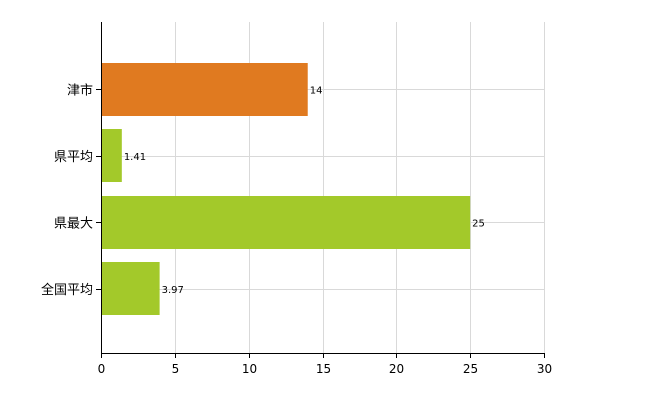  I want to click on x-tick-label: 0, so click(102, 369).